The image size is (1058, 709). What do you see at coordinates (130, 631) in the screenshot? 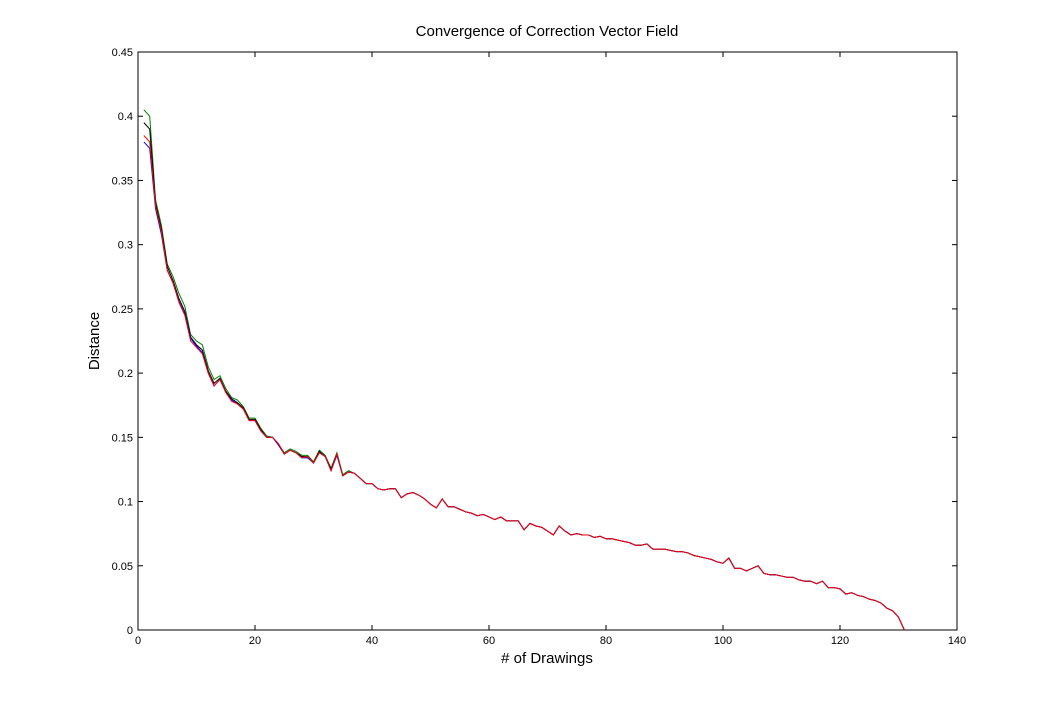
I see `y-tick-label: 0` at bounding box center [130, 631].